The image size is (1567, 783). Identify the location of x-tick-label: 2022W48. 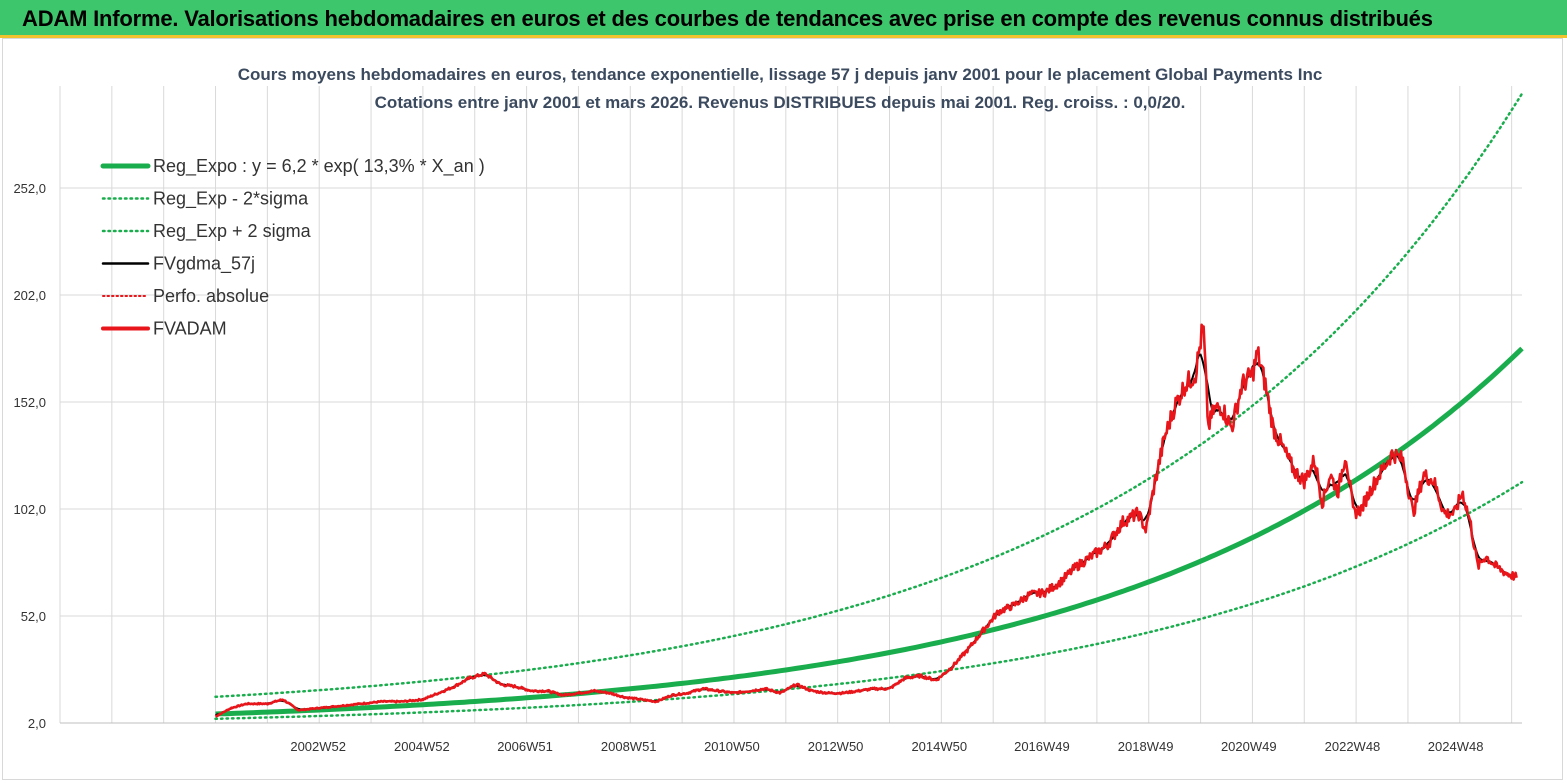
(1353, 746).